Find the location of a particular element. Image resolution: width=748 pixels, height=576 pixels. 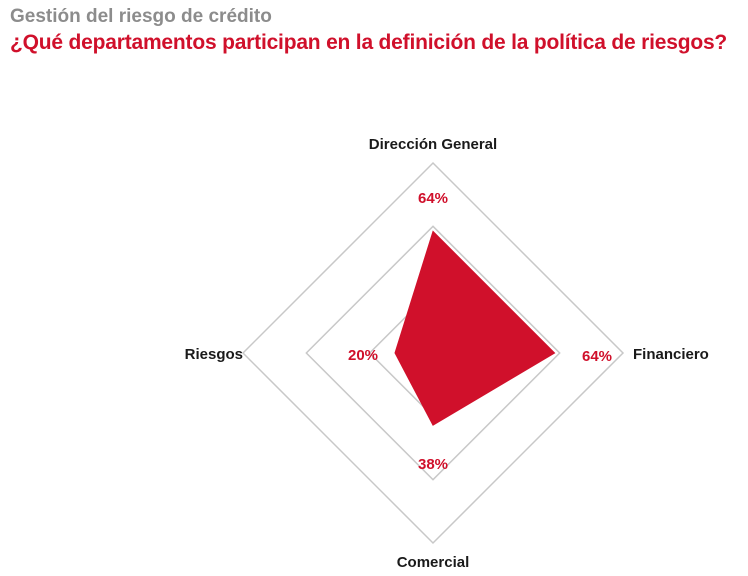

axis-label-0: Dirección General is located at coordinates (433, 144).